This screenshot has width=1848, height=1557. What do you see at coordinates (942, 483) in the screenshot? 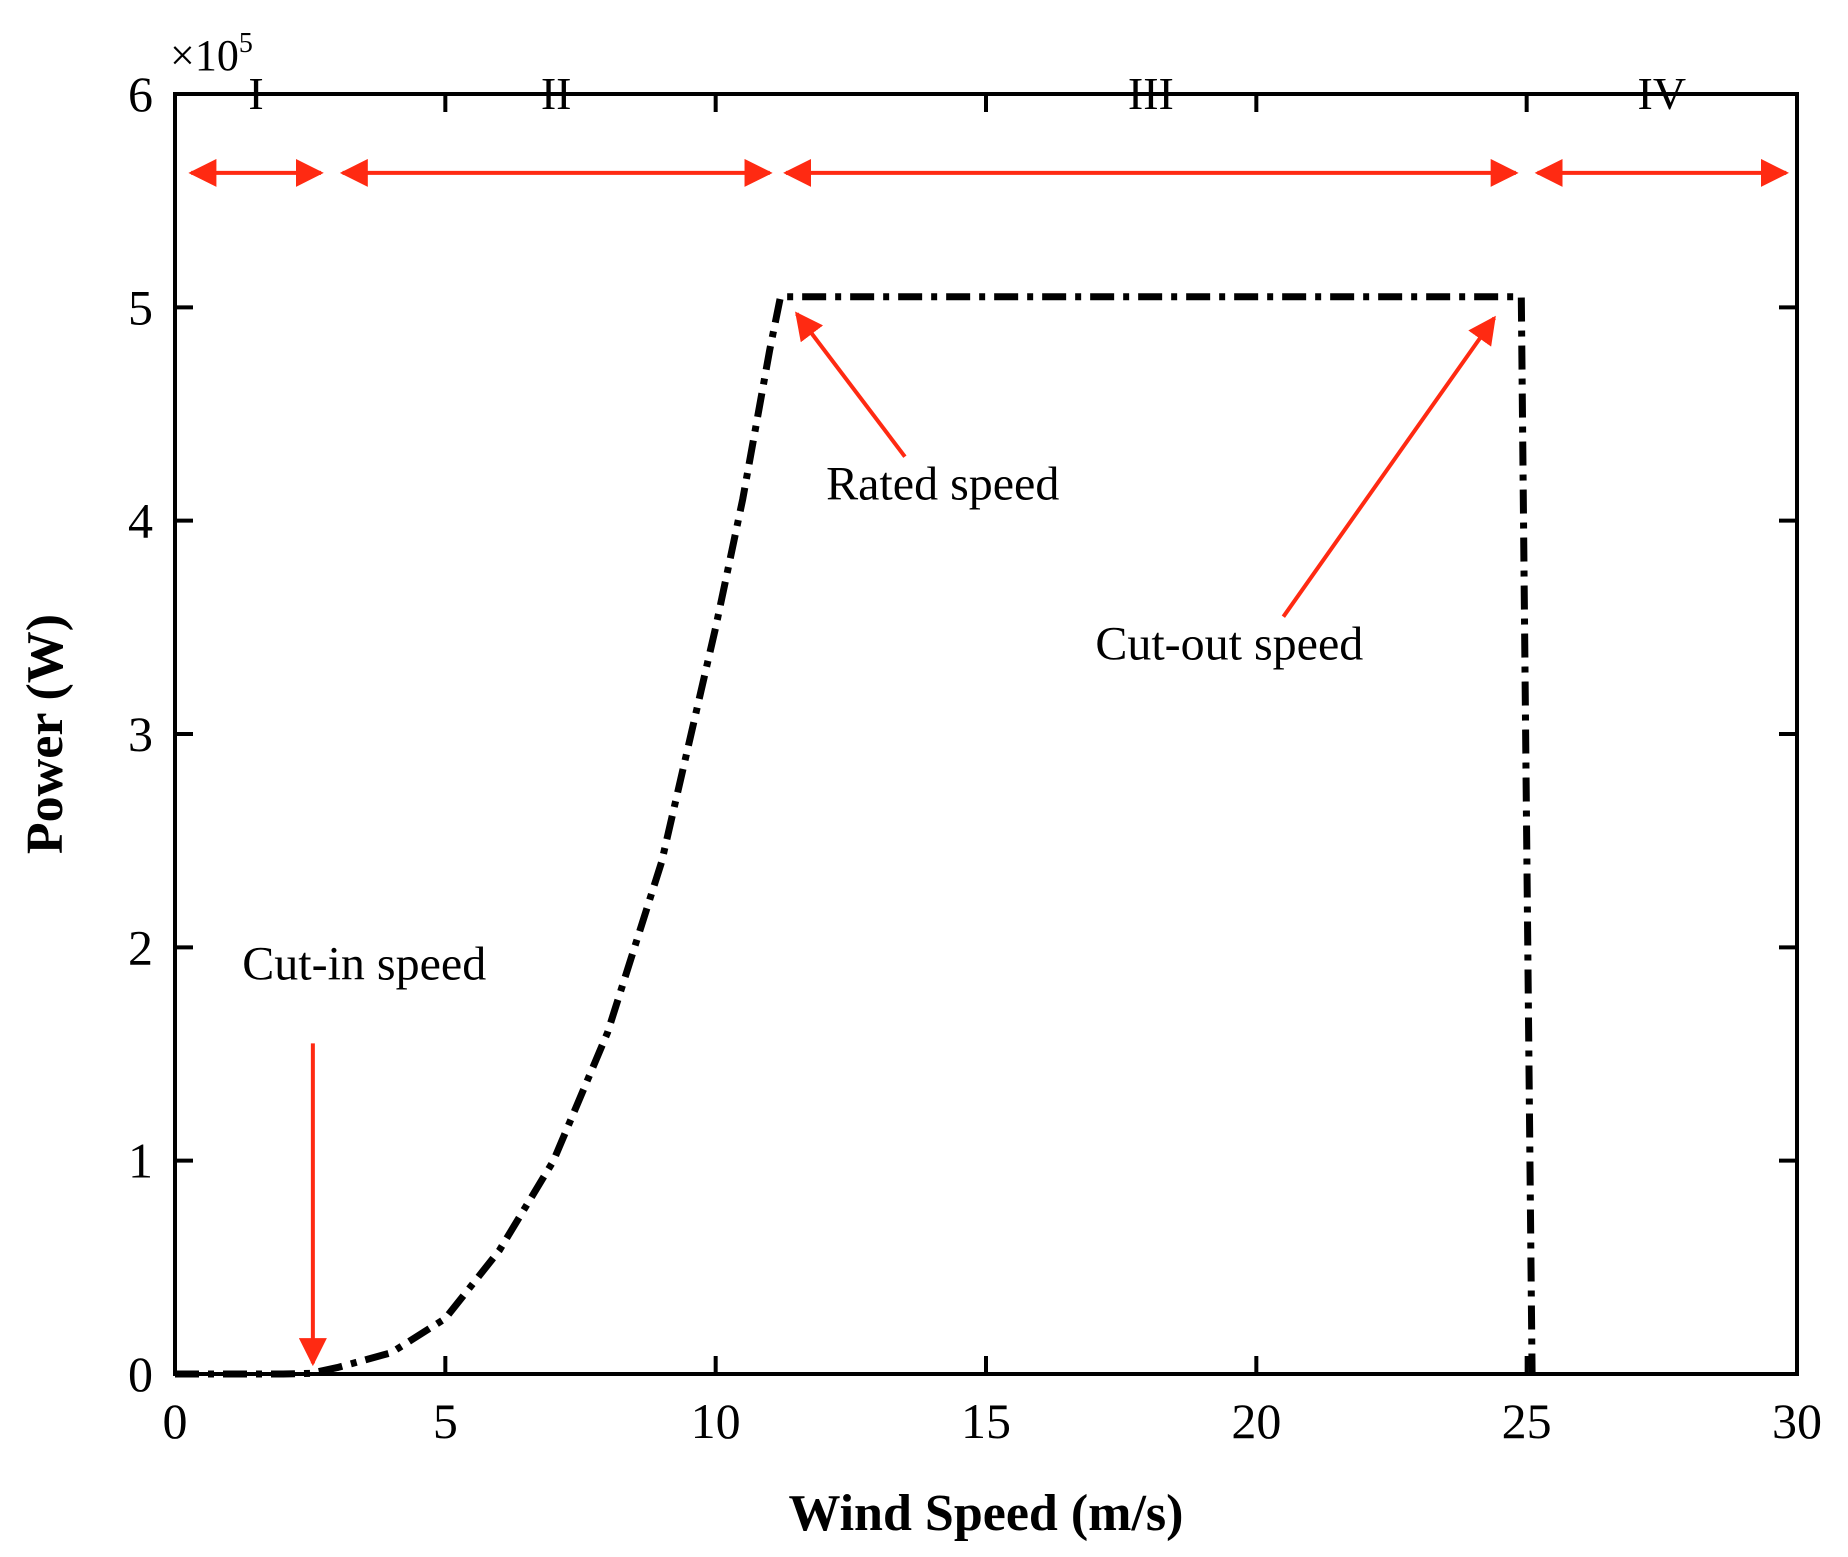
I see `annotation-label: Rated speed` at bounding box center [942, 483].